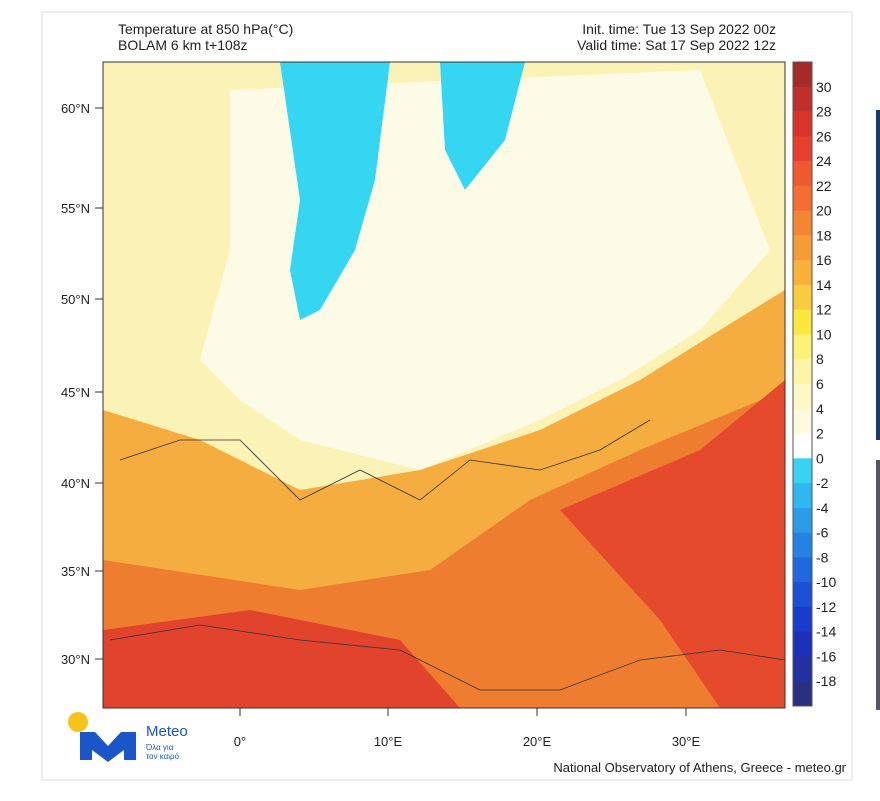 Image resolution: width=880 pixels, height=801 pixels. I want to click on lon-label: 0°, so click(240, 741).